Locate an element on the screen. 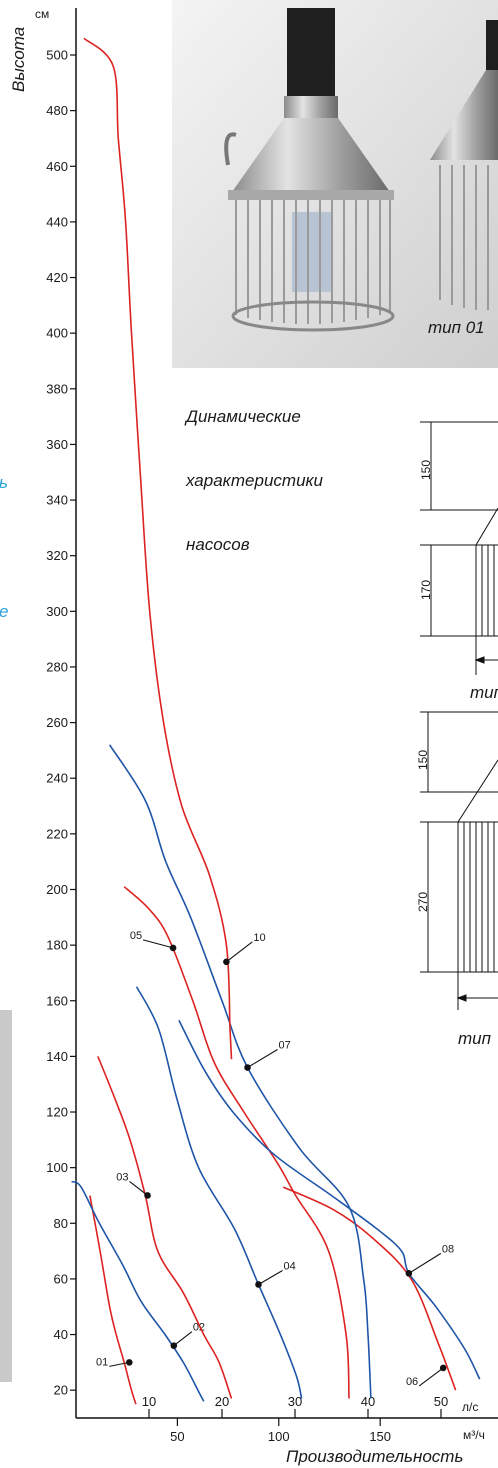  y-tick-label: 320 is located at coordinates (57, 555).